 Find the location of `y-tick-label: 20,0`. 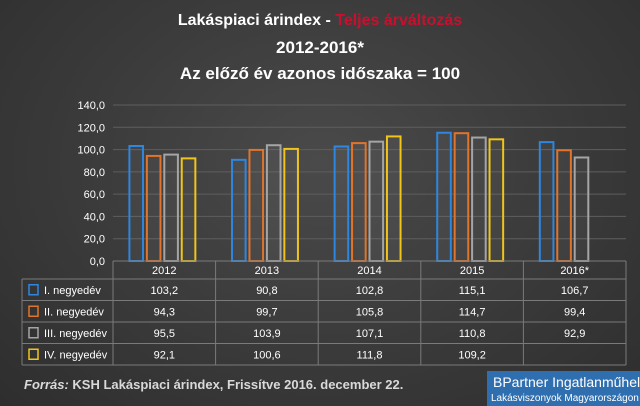

y-tick-label: 20,0 is located at coordinates (94, 240).